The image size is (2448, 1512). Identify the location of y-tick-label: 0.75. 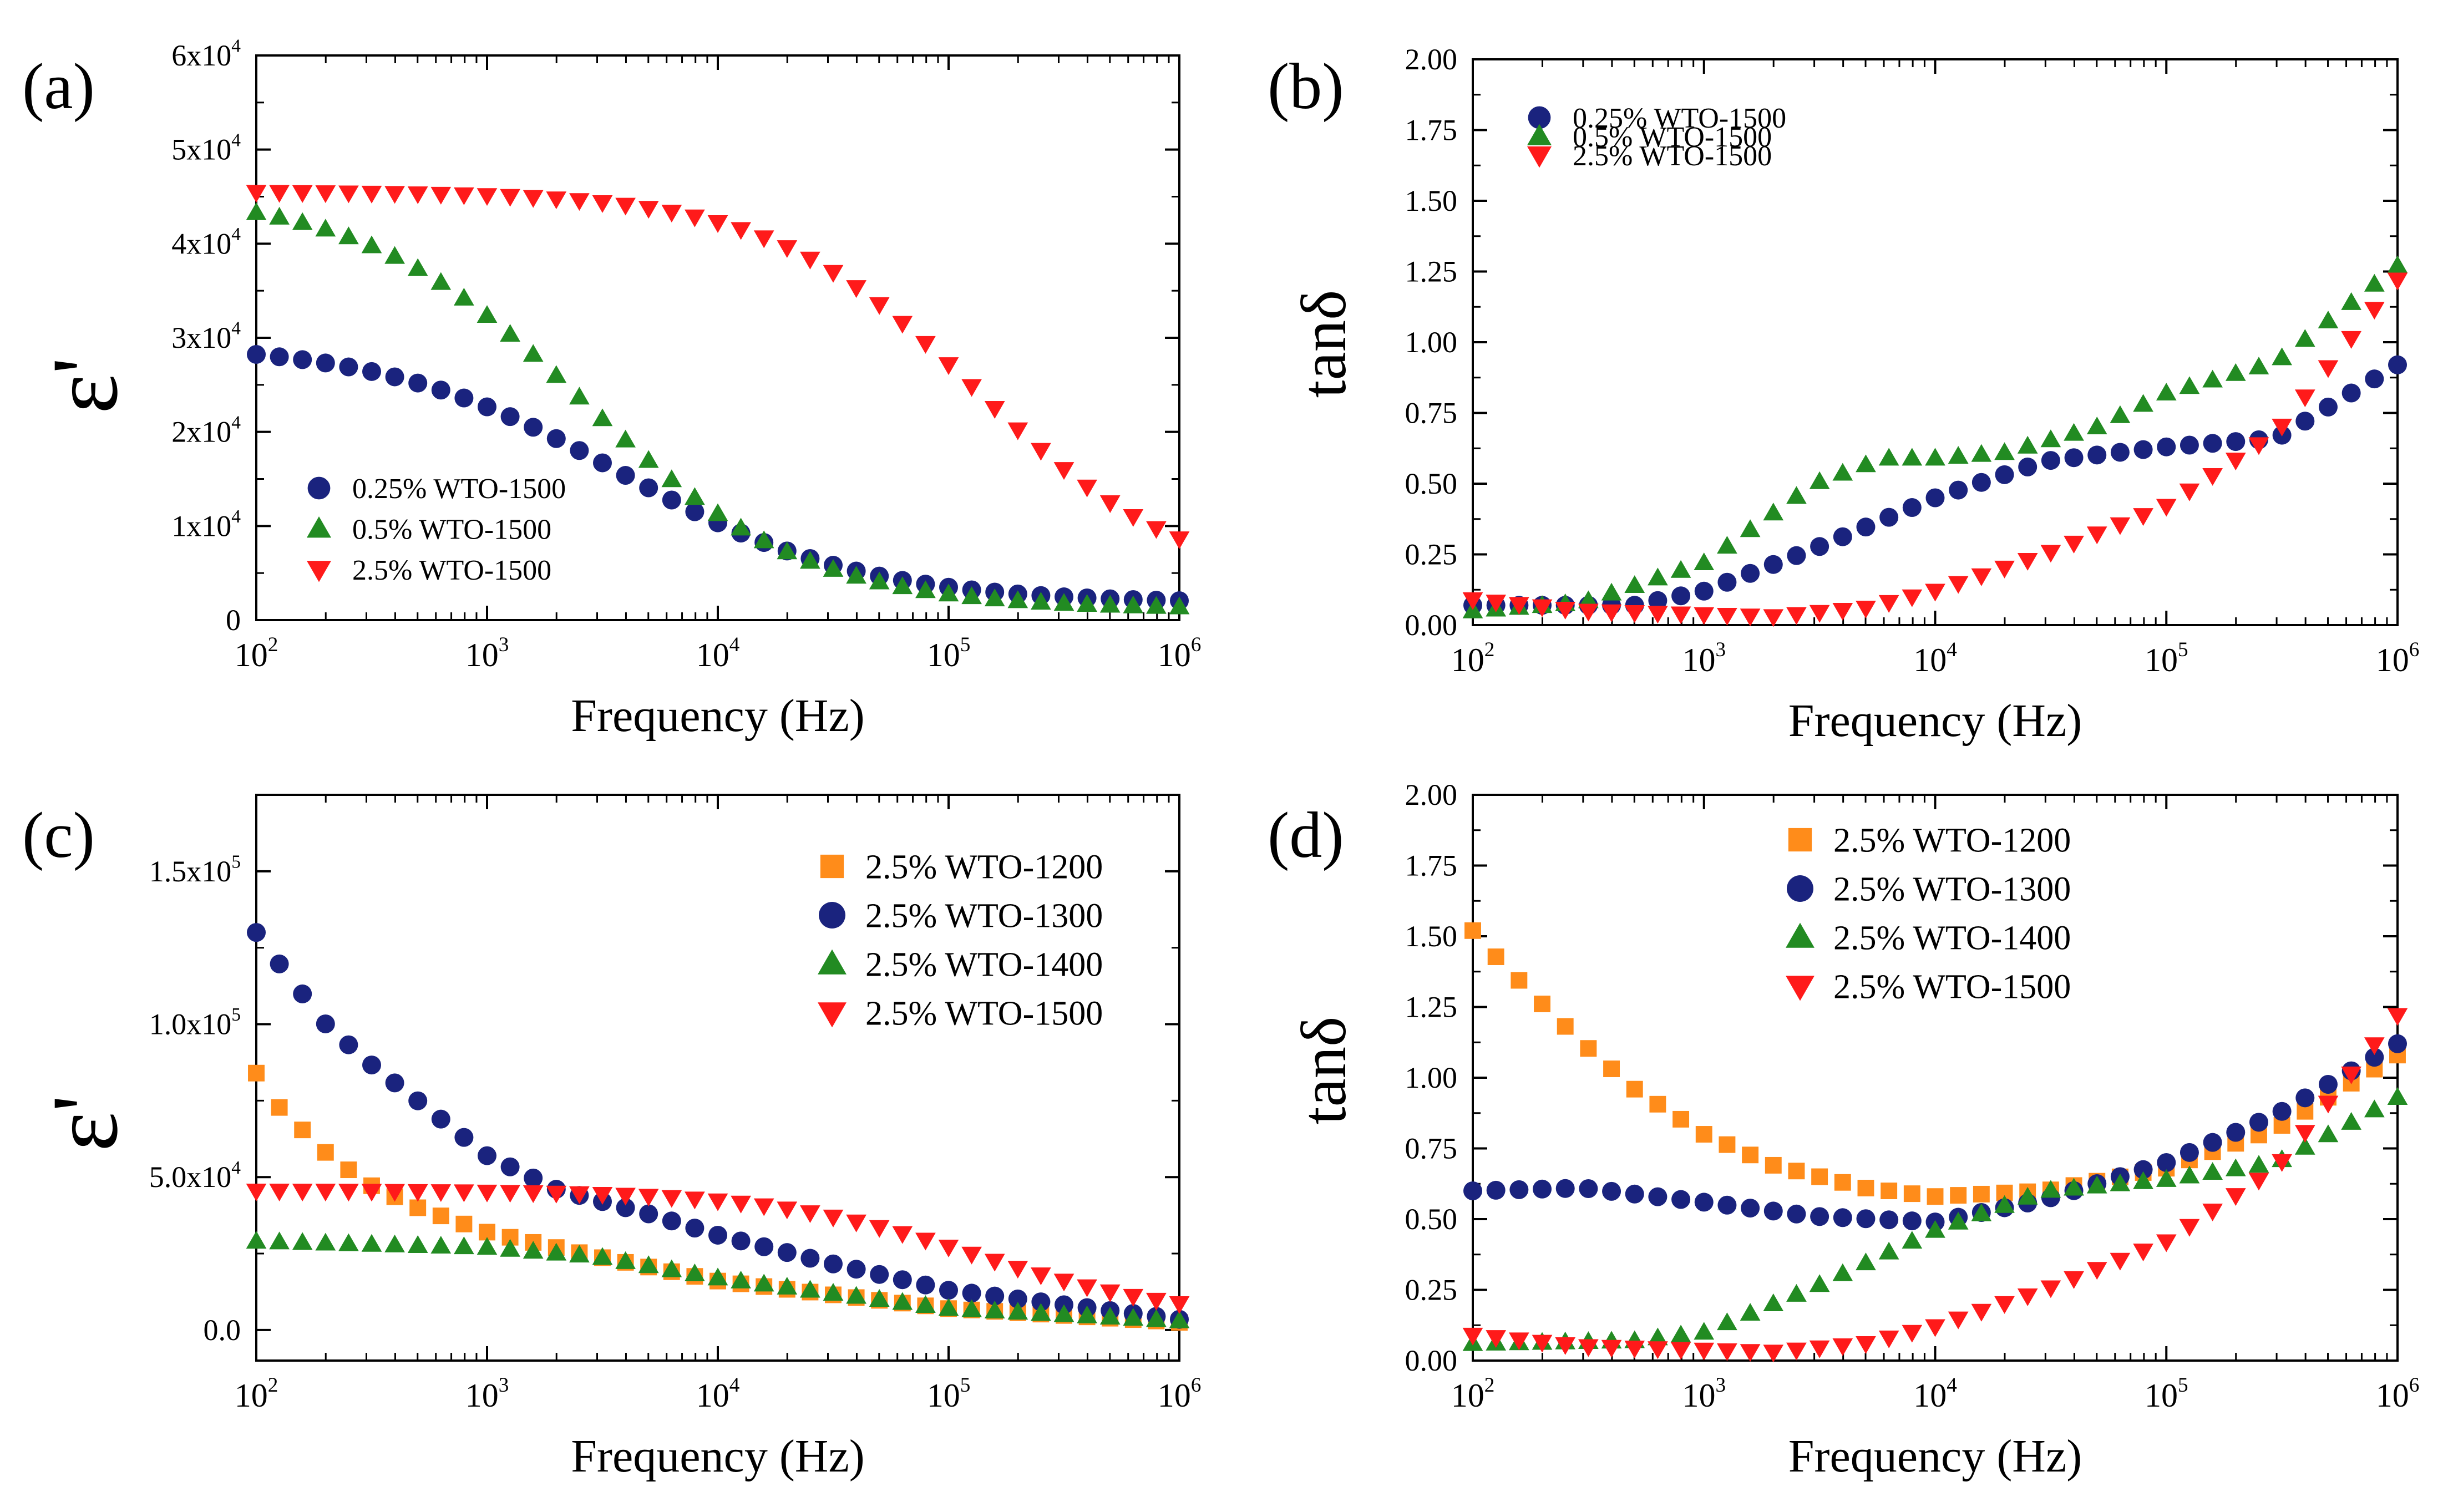
(1432, 1149).